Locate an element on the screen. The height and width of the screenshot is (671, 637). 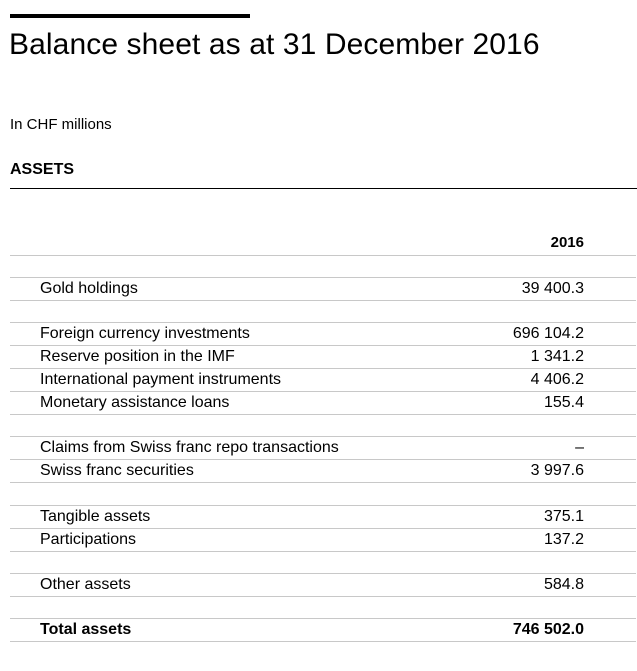
row-value: 746 502.0 is located at coordinates (548, 629).